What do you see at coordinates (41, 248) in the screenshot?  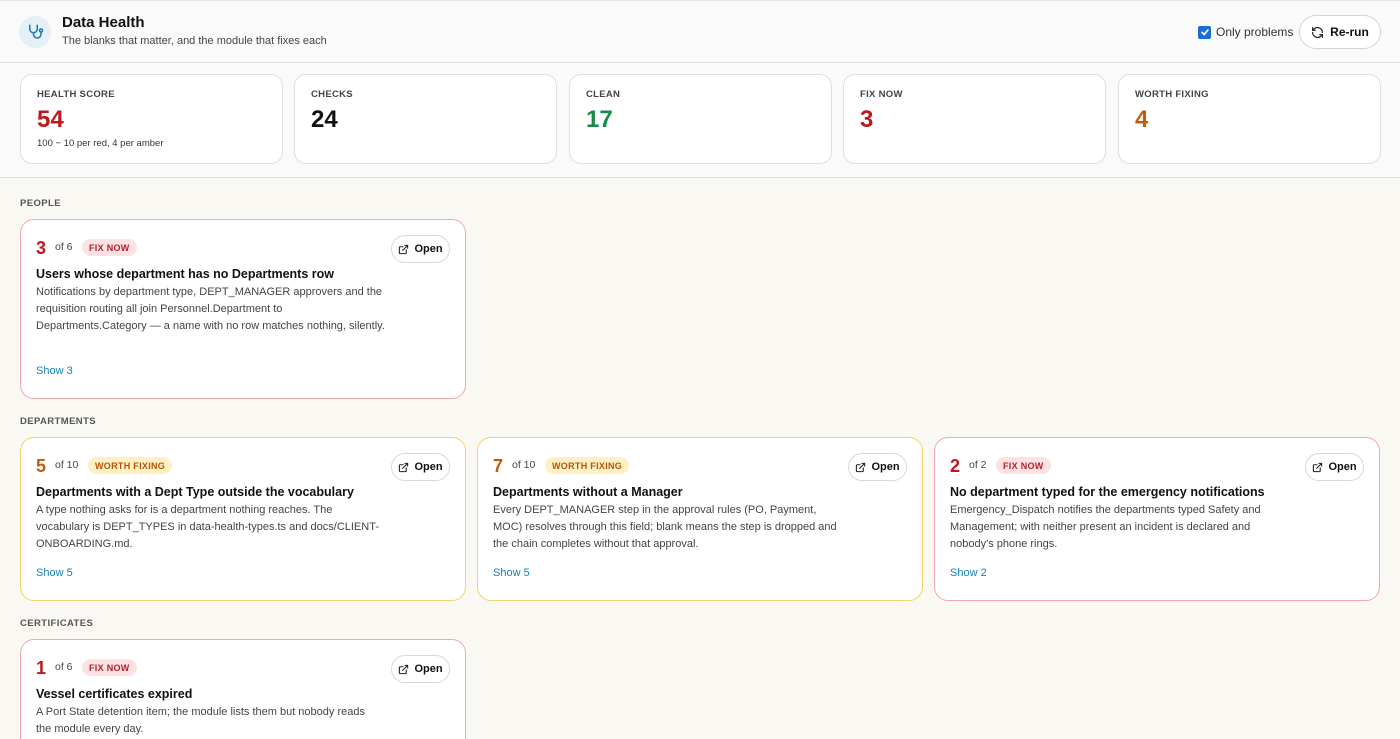 I see `card-count: 3` at bounding box center [41, 248].